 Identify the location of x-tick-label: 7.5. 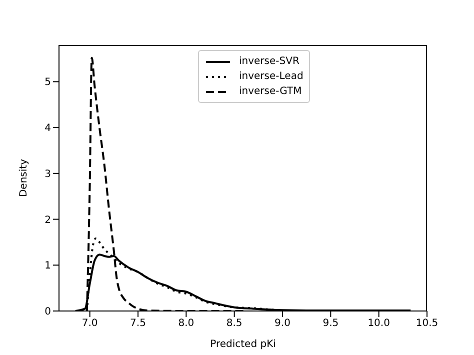
(138, 324).